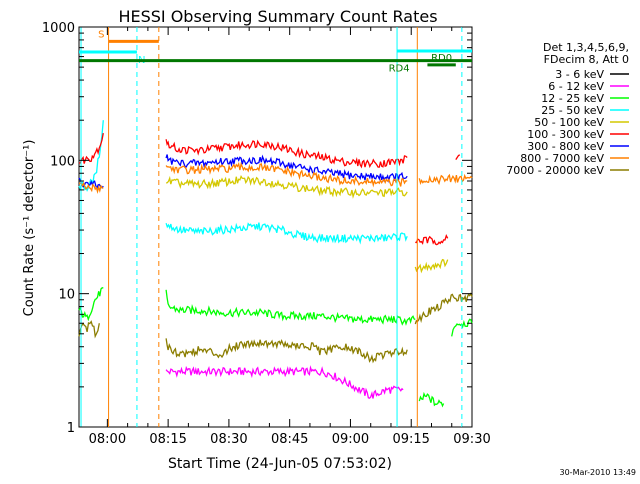 This screenshot has width=640, height=484. Describe the element at coordinates (58, 28) in the screenshot. I see `y-tick-label: 1000` at that location.